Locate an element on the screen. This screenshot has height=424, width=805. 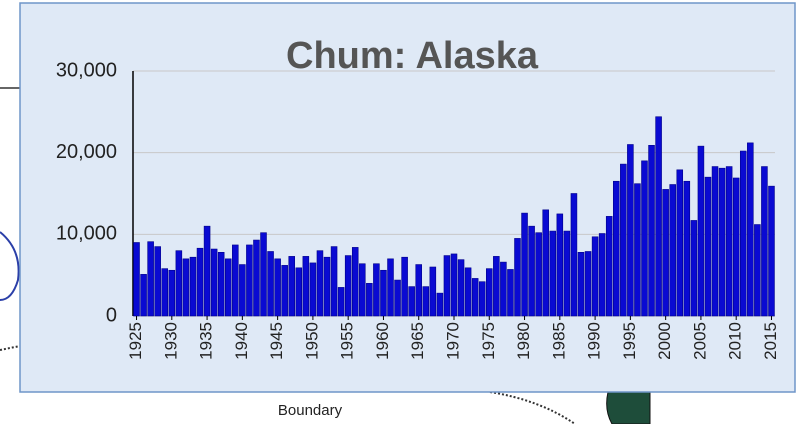
x-tick-label: 1930 is located at coordinates (170, 341).